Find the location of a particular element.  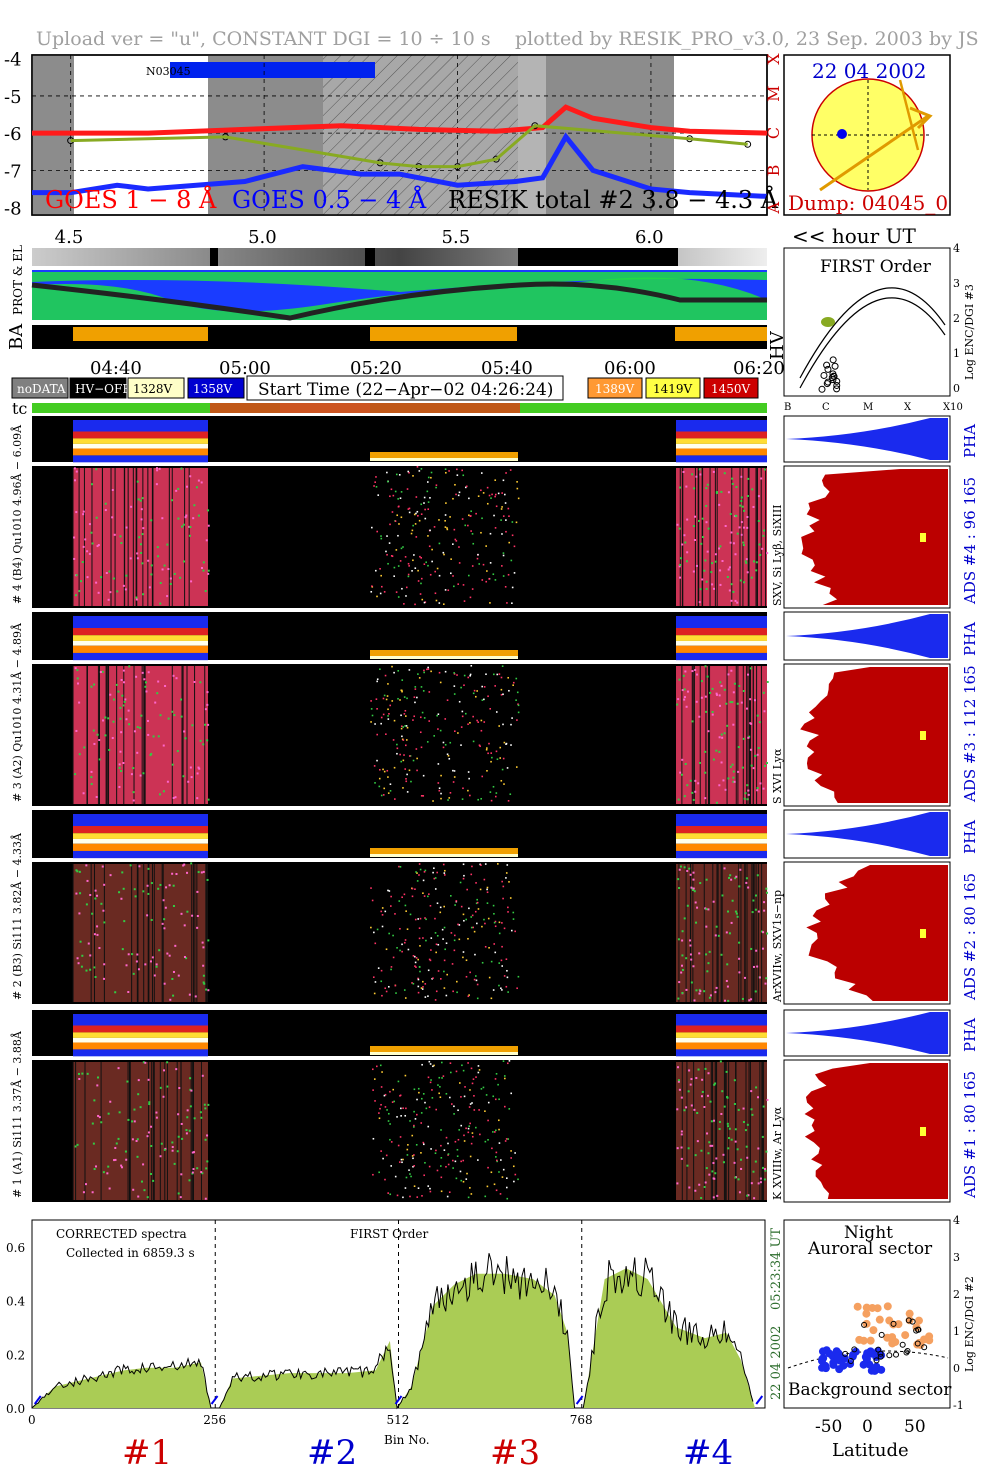

first-order-title: FIRST Order is located at coordinates (876, 267).